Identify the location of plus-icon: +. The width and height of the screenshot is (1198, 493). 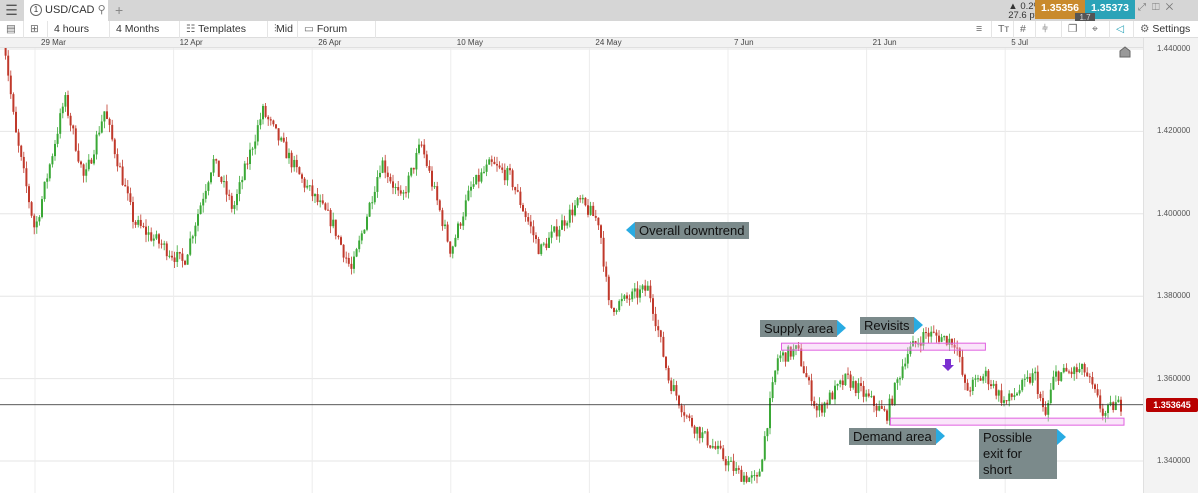
(119, 10).